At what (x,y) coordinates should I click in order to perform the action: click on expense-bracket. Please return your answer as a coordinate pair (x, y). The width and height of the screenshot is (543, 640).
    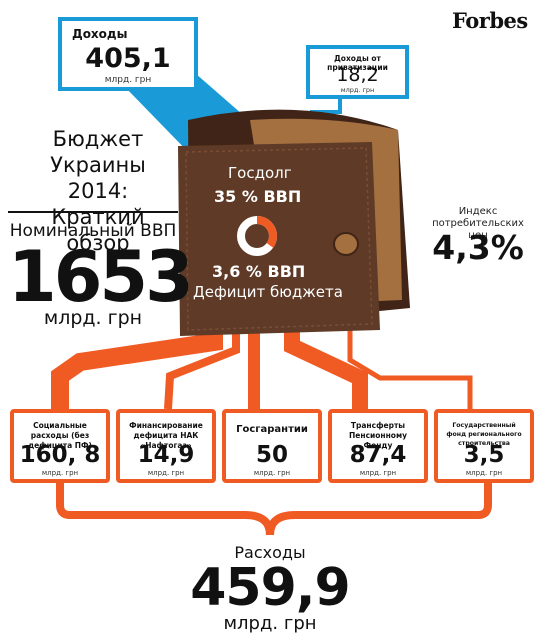
    Looking at the image, I should click on (274, 509).